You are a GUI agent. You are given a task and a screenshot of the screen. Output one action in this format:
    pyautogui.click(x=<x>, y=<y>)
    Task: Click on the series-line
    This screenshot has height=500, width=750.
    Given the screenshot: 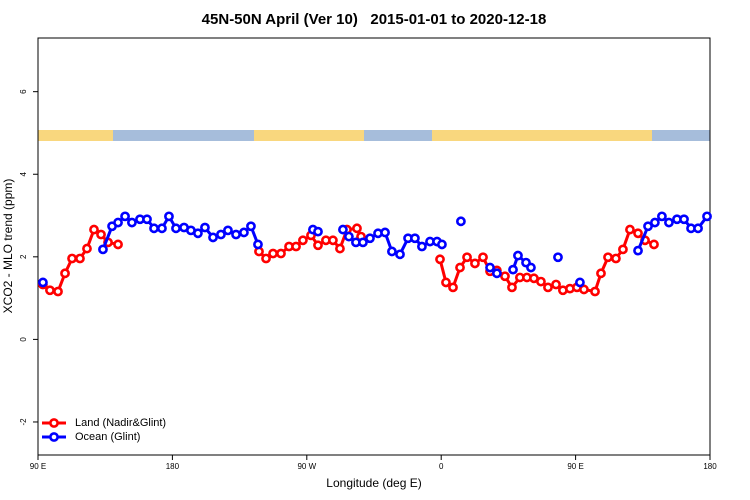 What is the action you would take?
    pyautogui.click(x=405, y=244)
    